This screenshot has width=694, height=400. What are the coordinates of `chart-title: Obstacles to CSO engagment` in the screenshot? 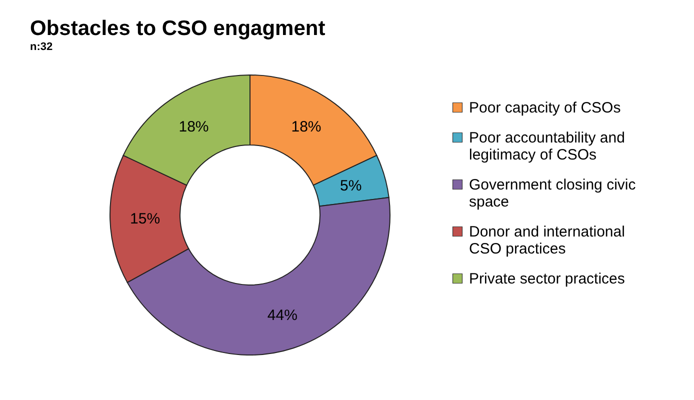 It's located at (178, 28).